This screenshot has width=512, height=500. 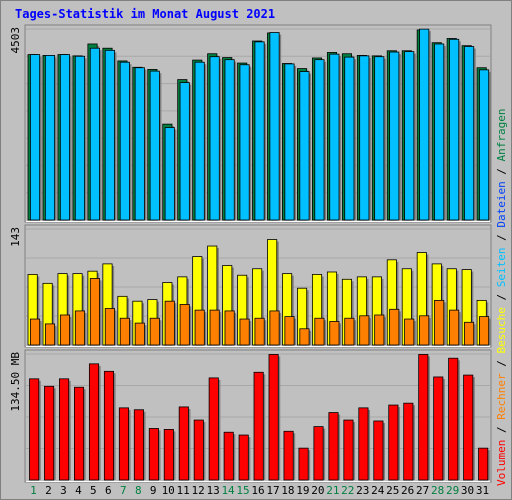 I want to click on y-axis-max-label: 4503, so click(x=15, y=40).